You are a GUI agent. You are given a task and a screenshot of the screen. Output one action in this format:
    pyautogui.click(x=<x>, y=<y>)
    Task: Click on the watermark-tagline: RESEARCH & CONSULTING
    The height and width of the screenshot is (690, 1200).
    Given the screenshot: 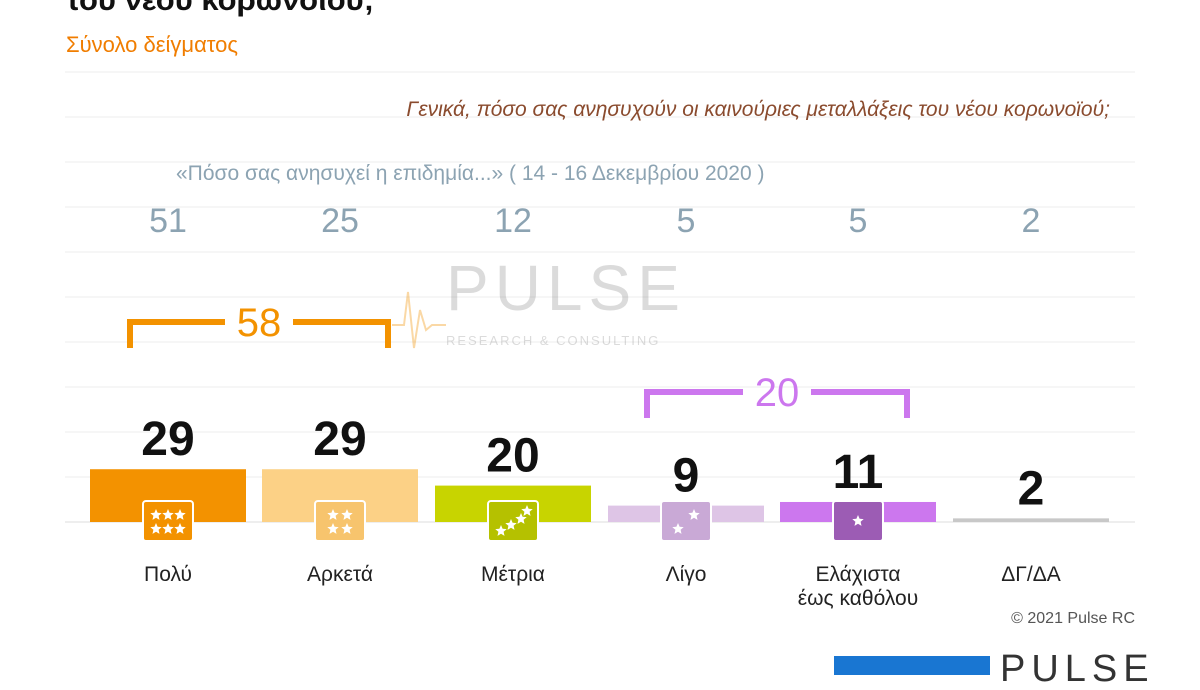 What is the action you would take?
    pyautogui.click(x=553, y=340)
    